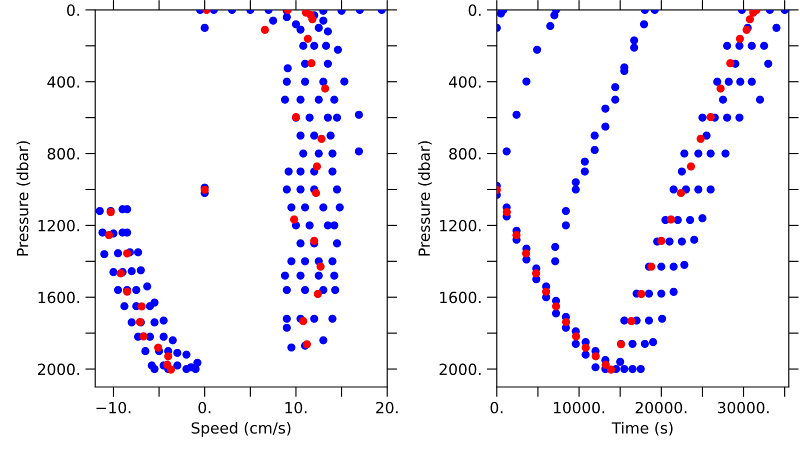 This screenshot has height=450, width=800. Describe the element at coordinates (661, 408) in the screenshot. I see `x-tick-label: 20000.` at that location.